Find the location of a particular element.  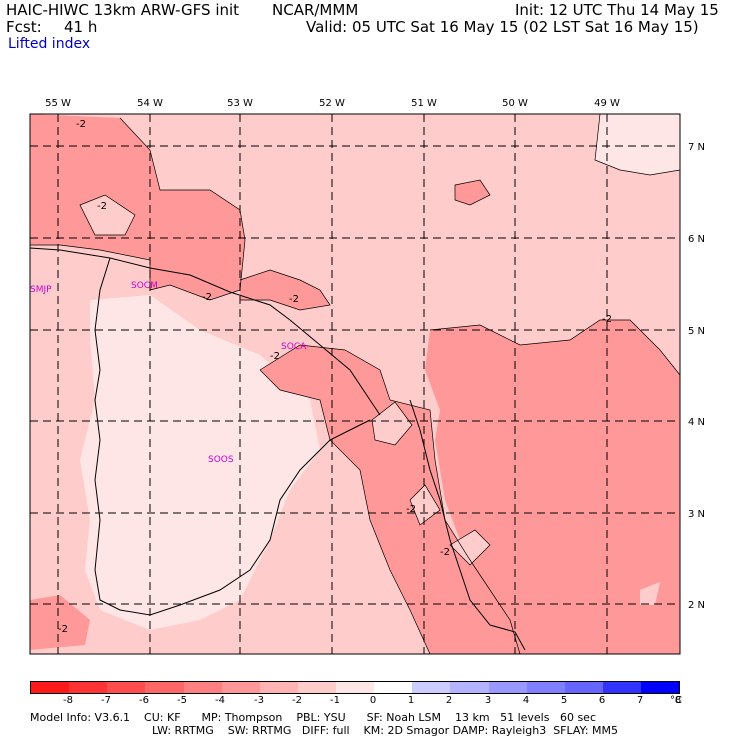

lat-label: 7 N is located at coordinates (696, 147).